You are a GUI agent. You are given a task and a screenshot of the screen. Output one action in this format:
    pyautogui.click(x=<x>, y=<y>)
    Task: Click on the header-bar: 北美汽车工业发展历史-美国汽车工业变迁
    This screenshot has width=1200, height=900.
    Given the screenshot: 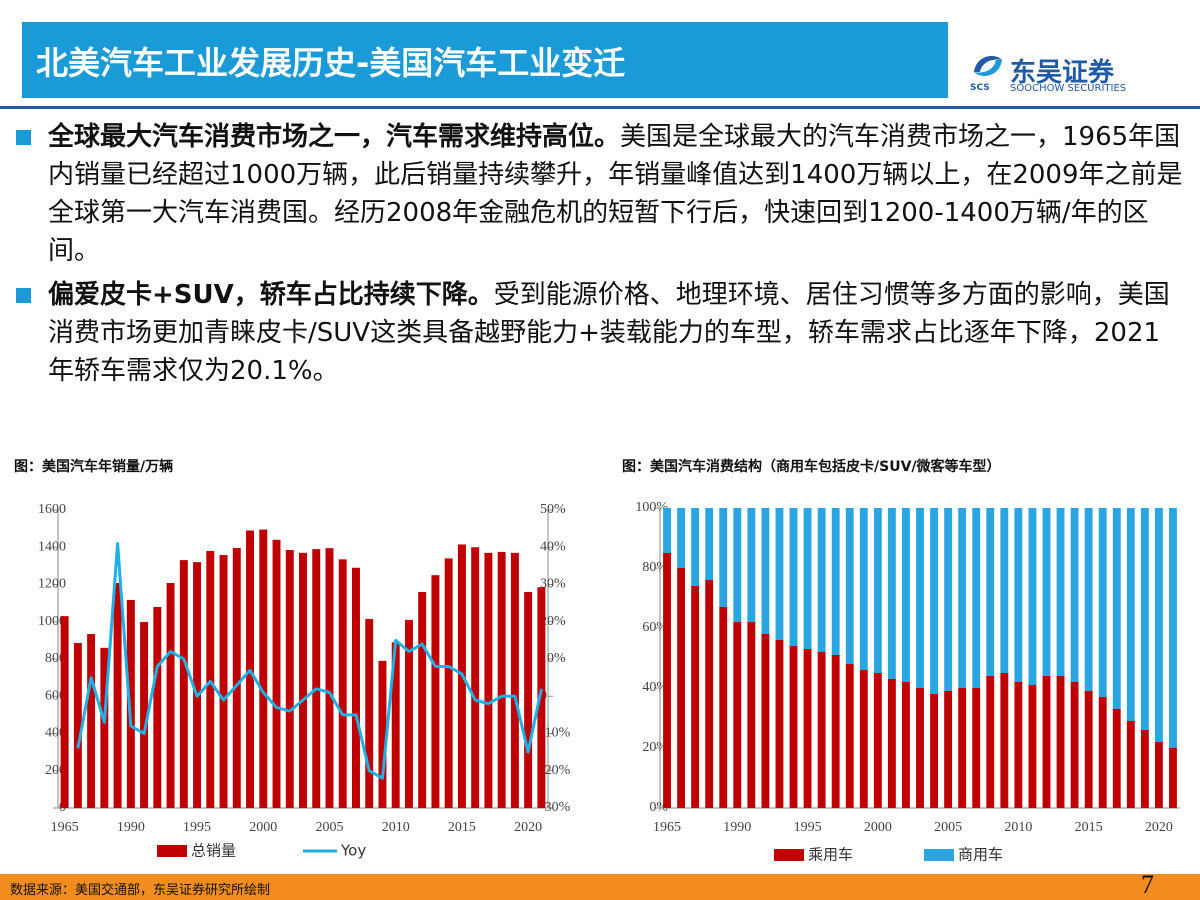 What is the action you would take?
    pyautogui.click(x=485, y=60)
    